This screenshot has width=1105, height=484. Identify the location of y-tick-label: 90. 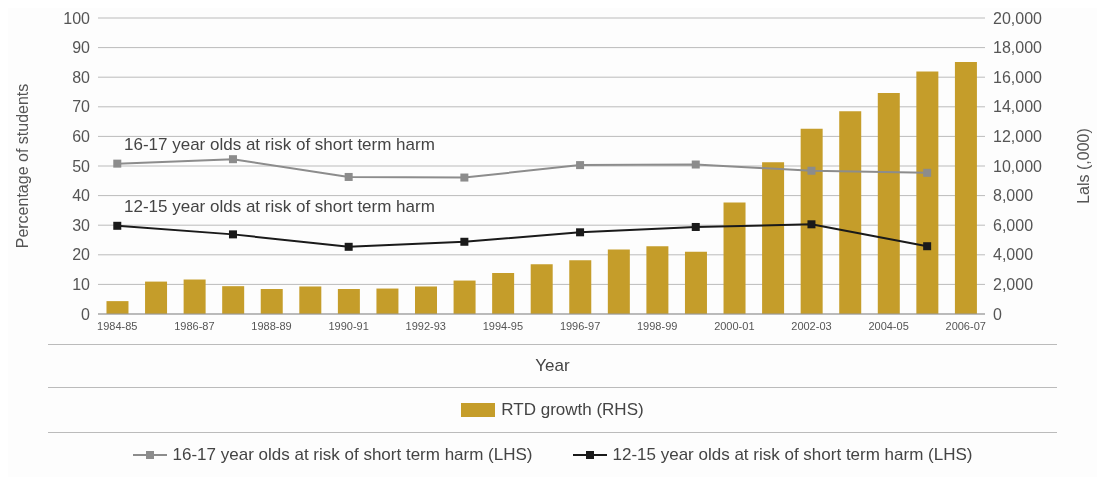
(81, 48).